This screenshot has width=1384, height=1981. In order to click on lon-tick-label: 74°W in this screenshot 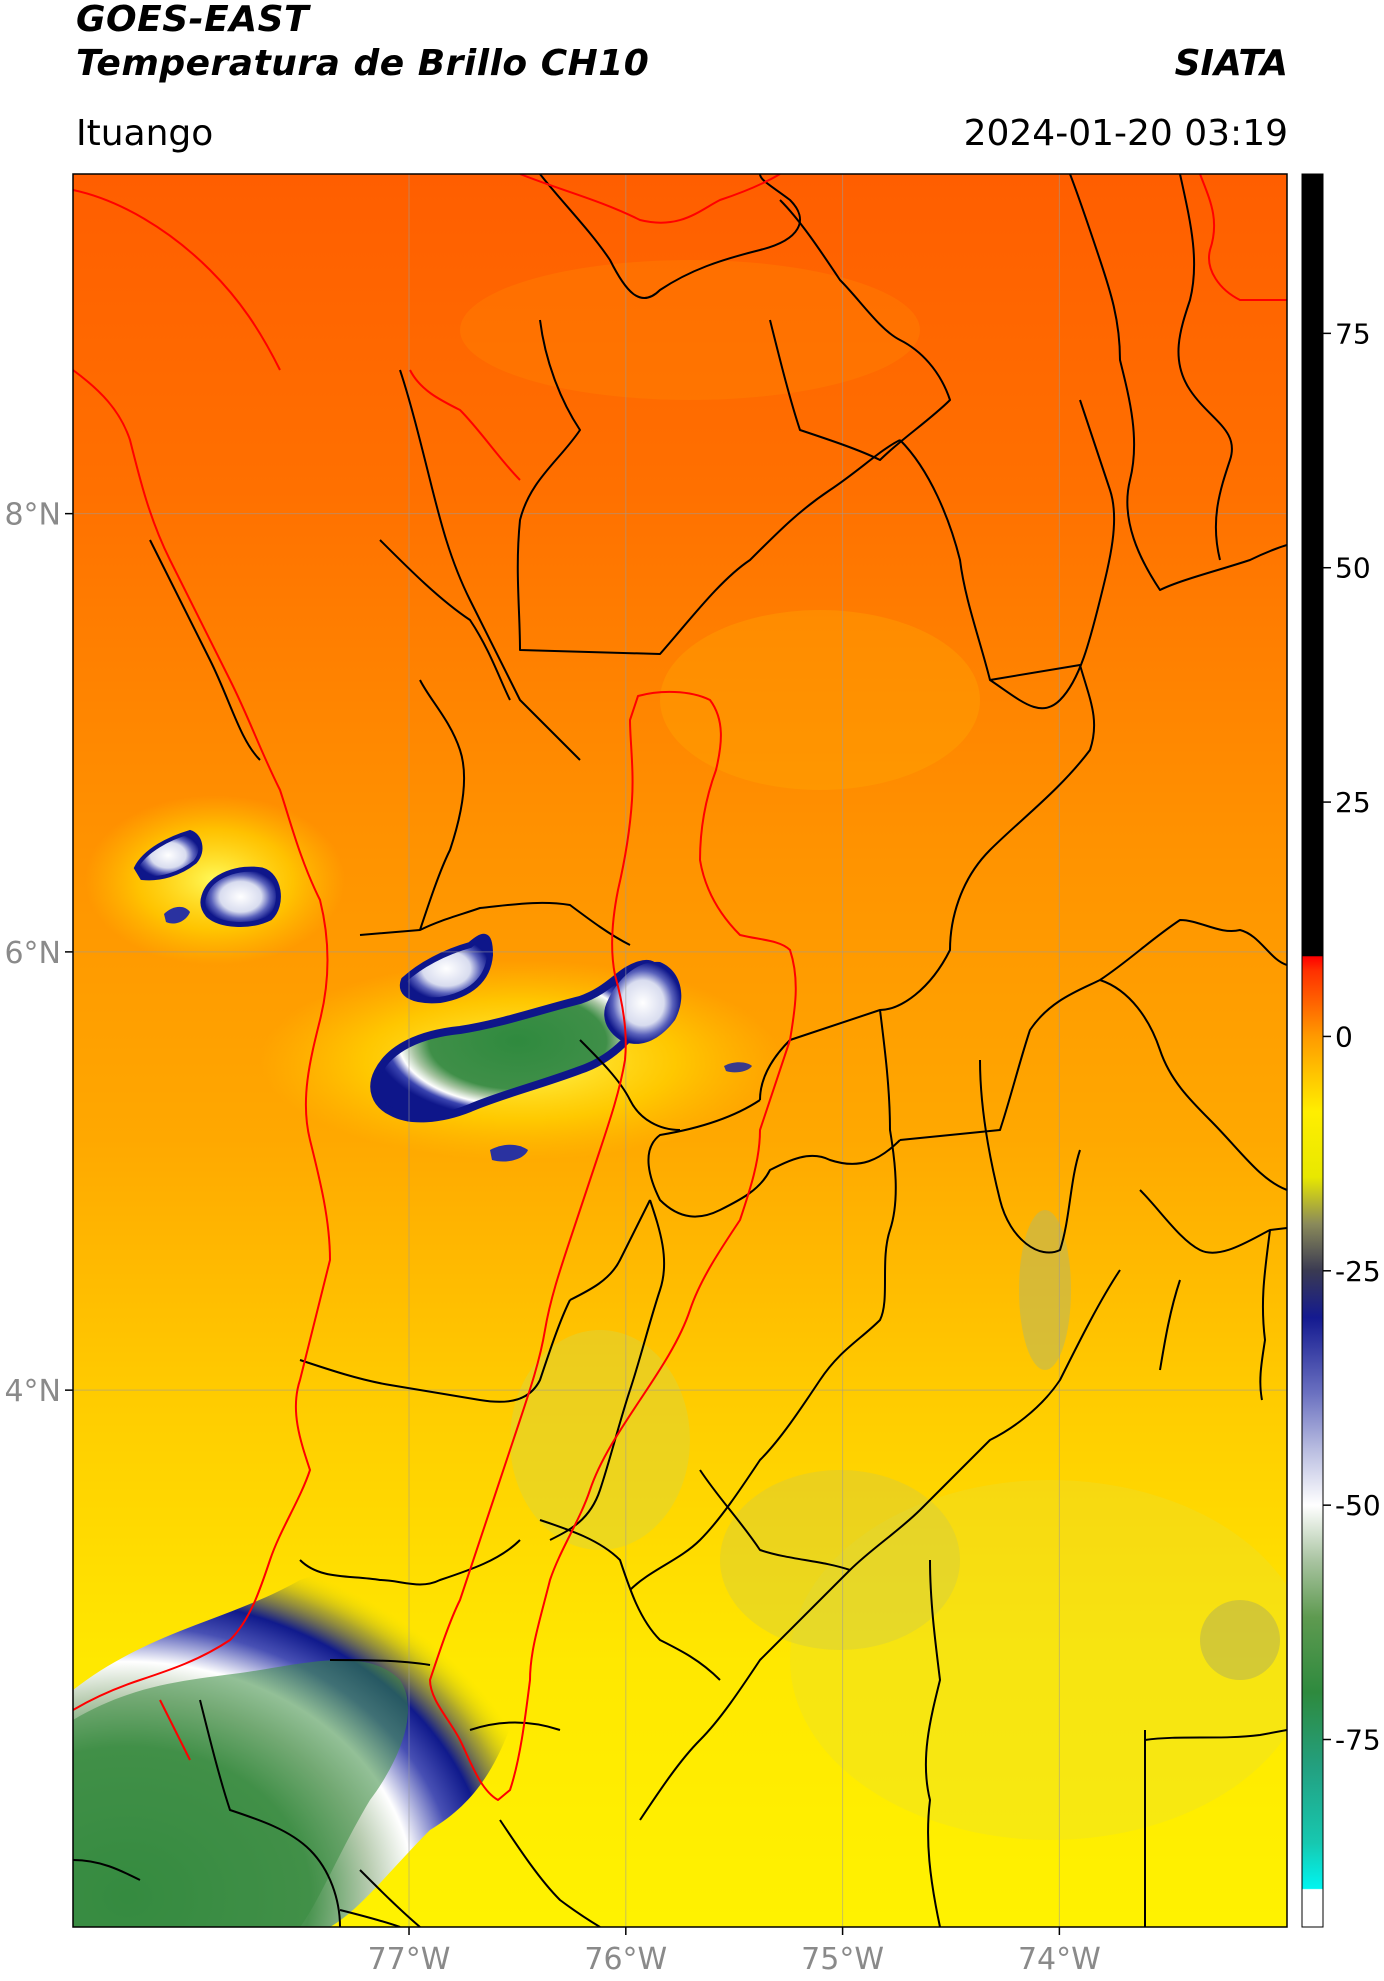, I will do `click(1059, 1959)`.